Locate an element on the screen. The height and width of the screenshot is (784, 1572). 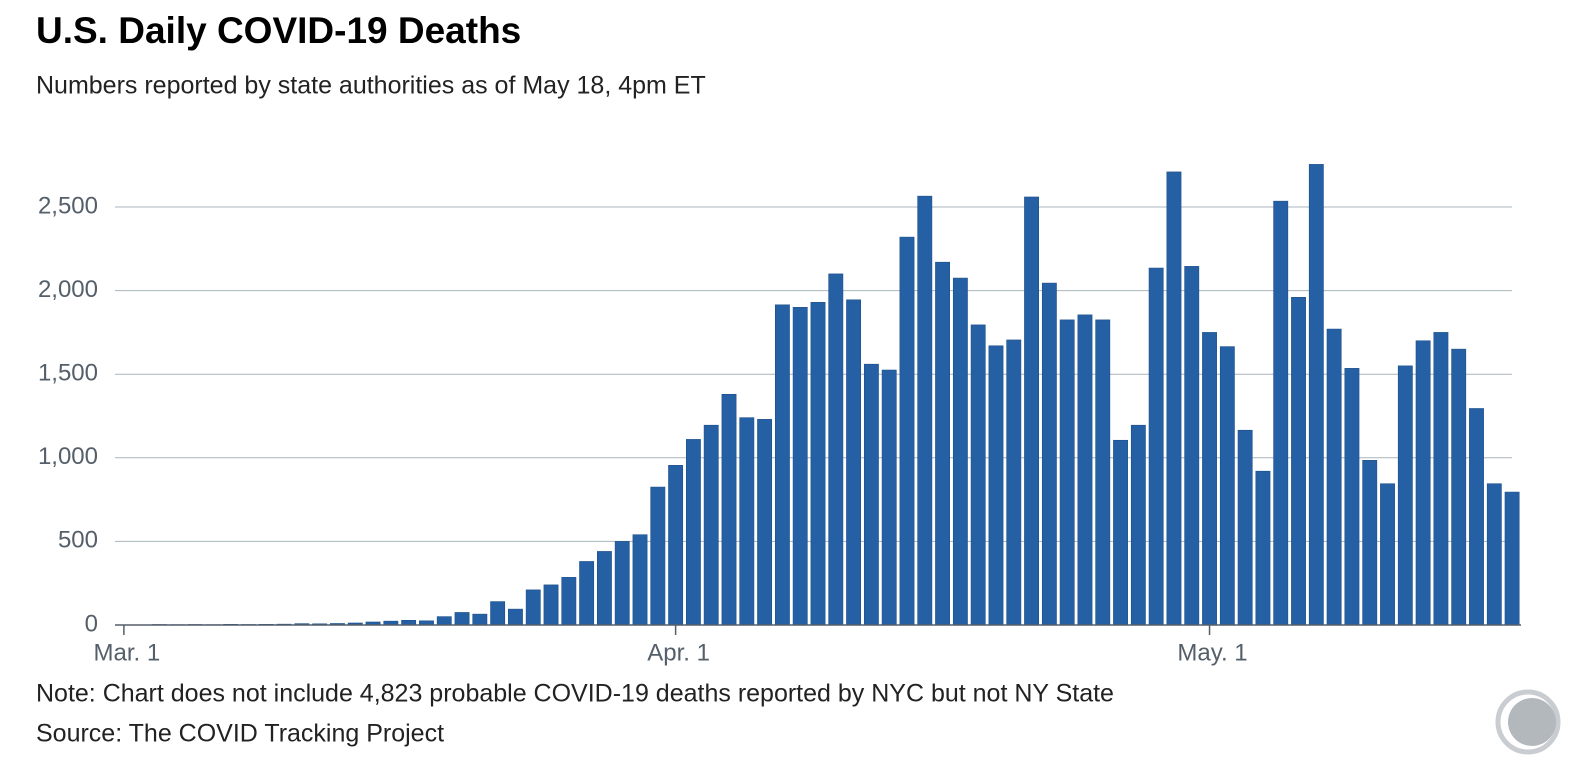
logo is located at coordinates (1528, 722).